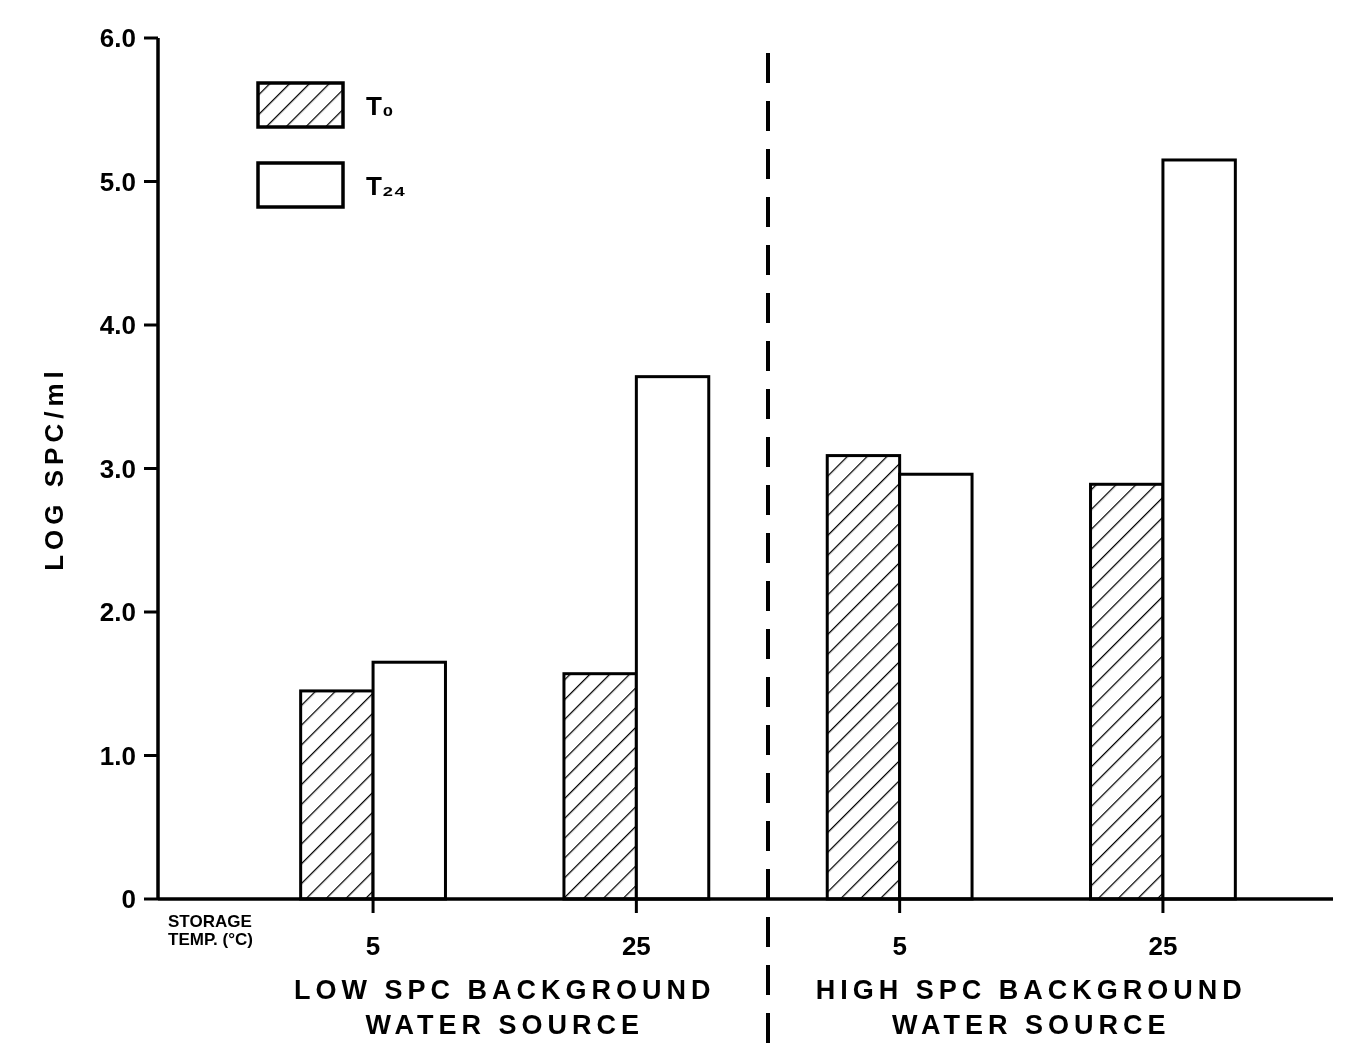 The width and height of the screenshot is (1347, 1047). Describe the element at coordinates (117, 468) in the screenshot. I see `y-tick-label: 3.0` at that location.